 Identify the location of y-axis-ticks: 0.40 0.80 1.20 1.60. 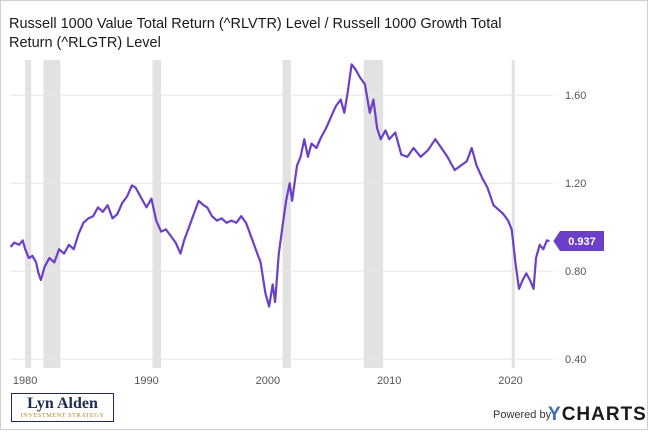
(575, 228).